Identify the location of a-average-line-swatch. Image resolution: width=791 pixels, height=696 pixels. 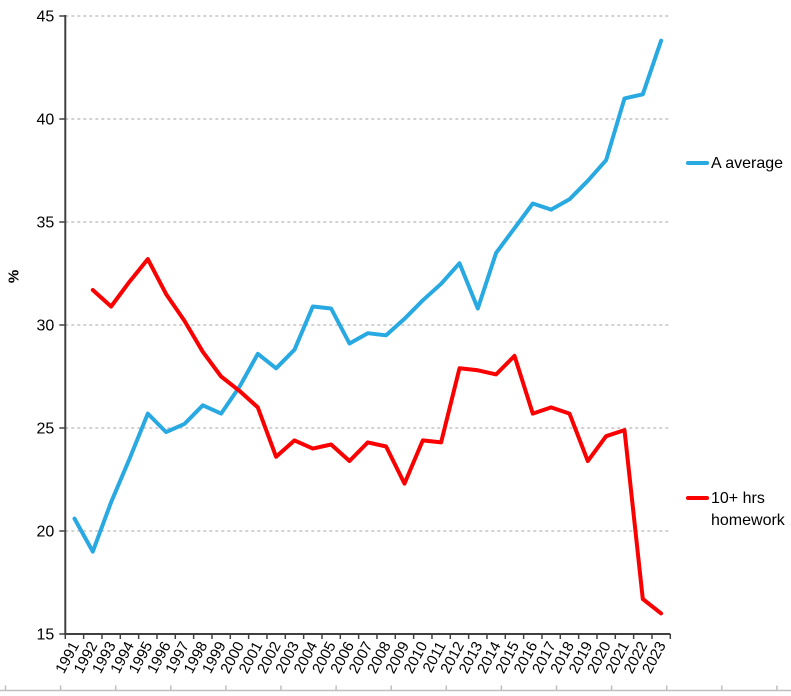
(697, 163).